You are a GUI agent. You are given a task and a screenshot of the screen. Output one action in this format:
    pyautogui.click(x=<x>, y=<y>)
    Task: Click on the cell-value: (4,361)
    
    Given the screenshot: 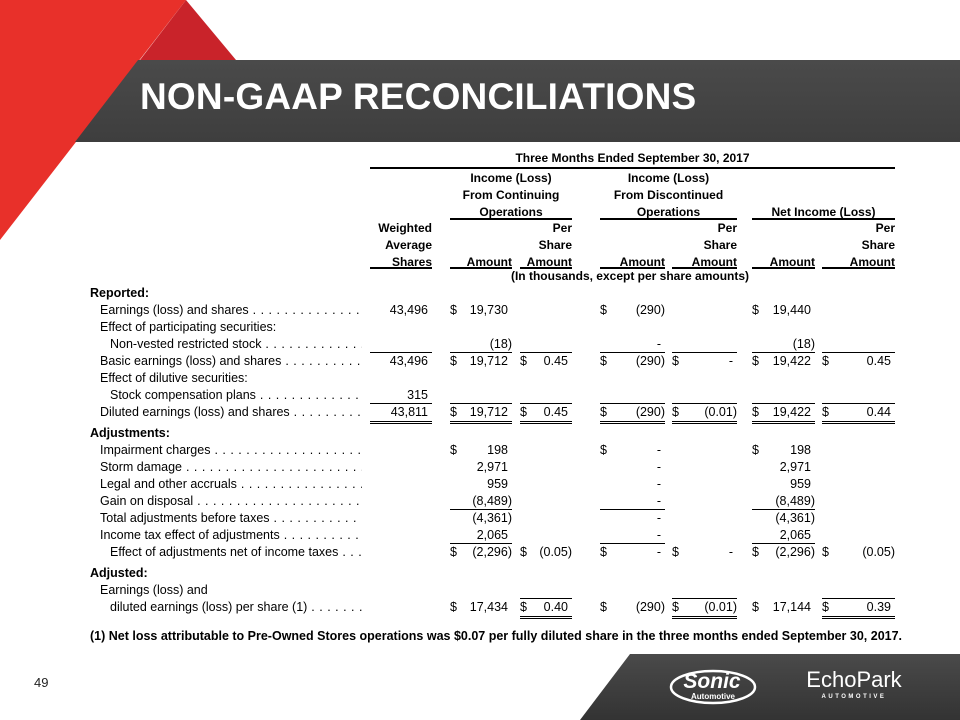 What is the action you would take?
    pyautogui.click(x=492, y=518)
    